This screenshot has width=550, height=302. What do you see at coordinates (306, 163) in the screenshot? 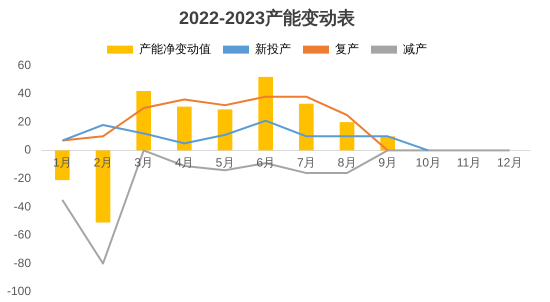
I see `x-tick-label: 7月` at bounding box center [306, 163].